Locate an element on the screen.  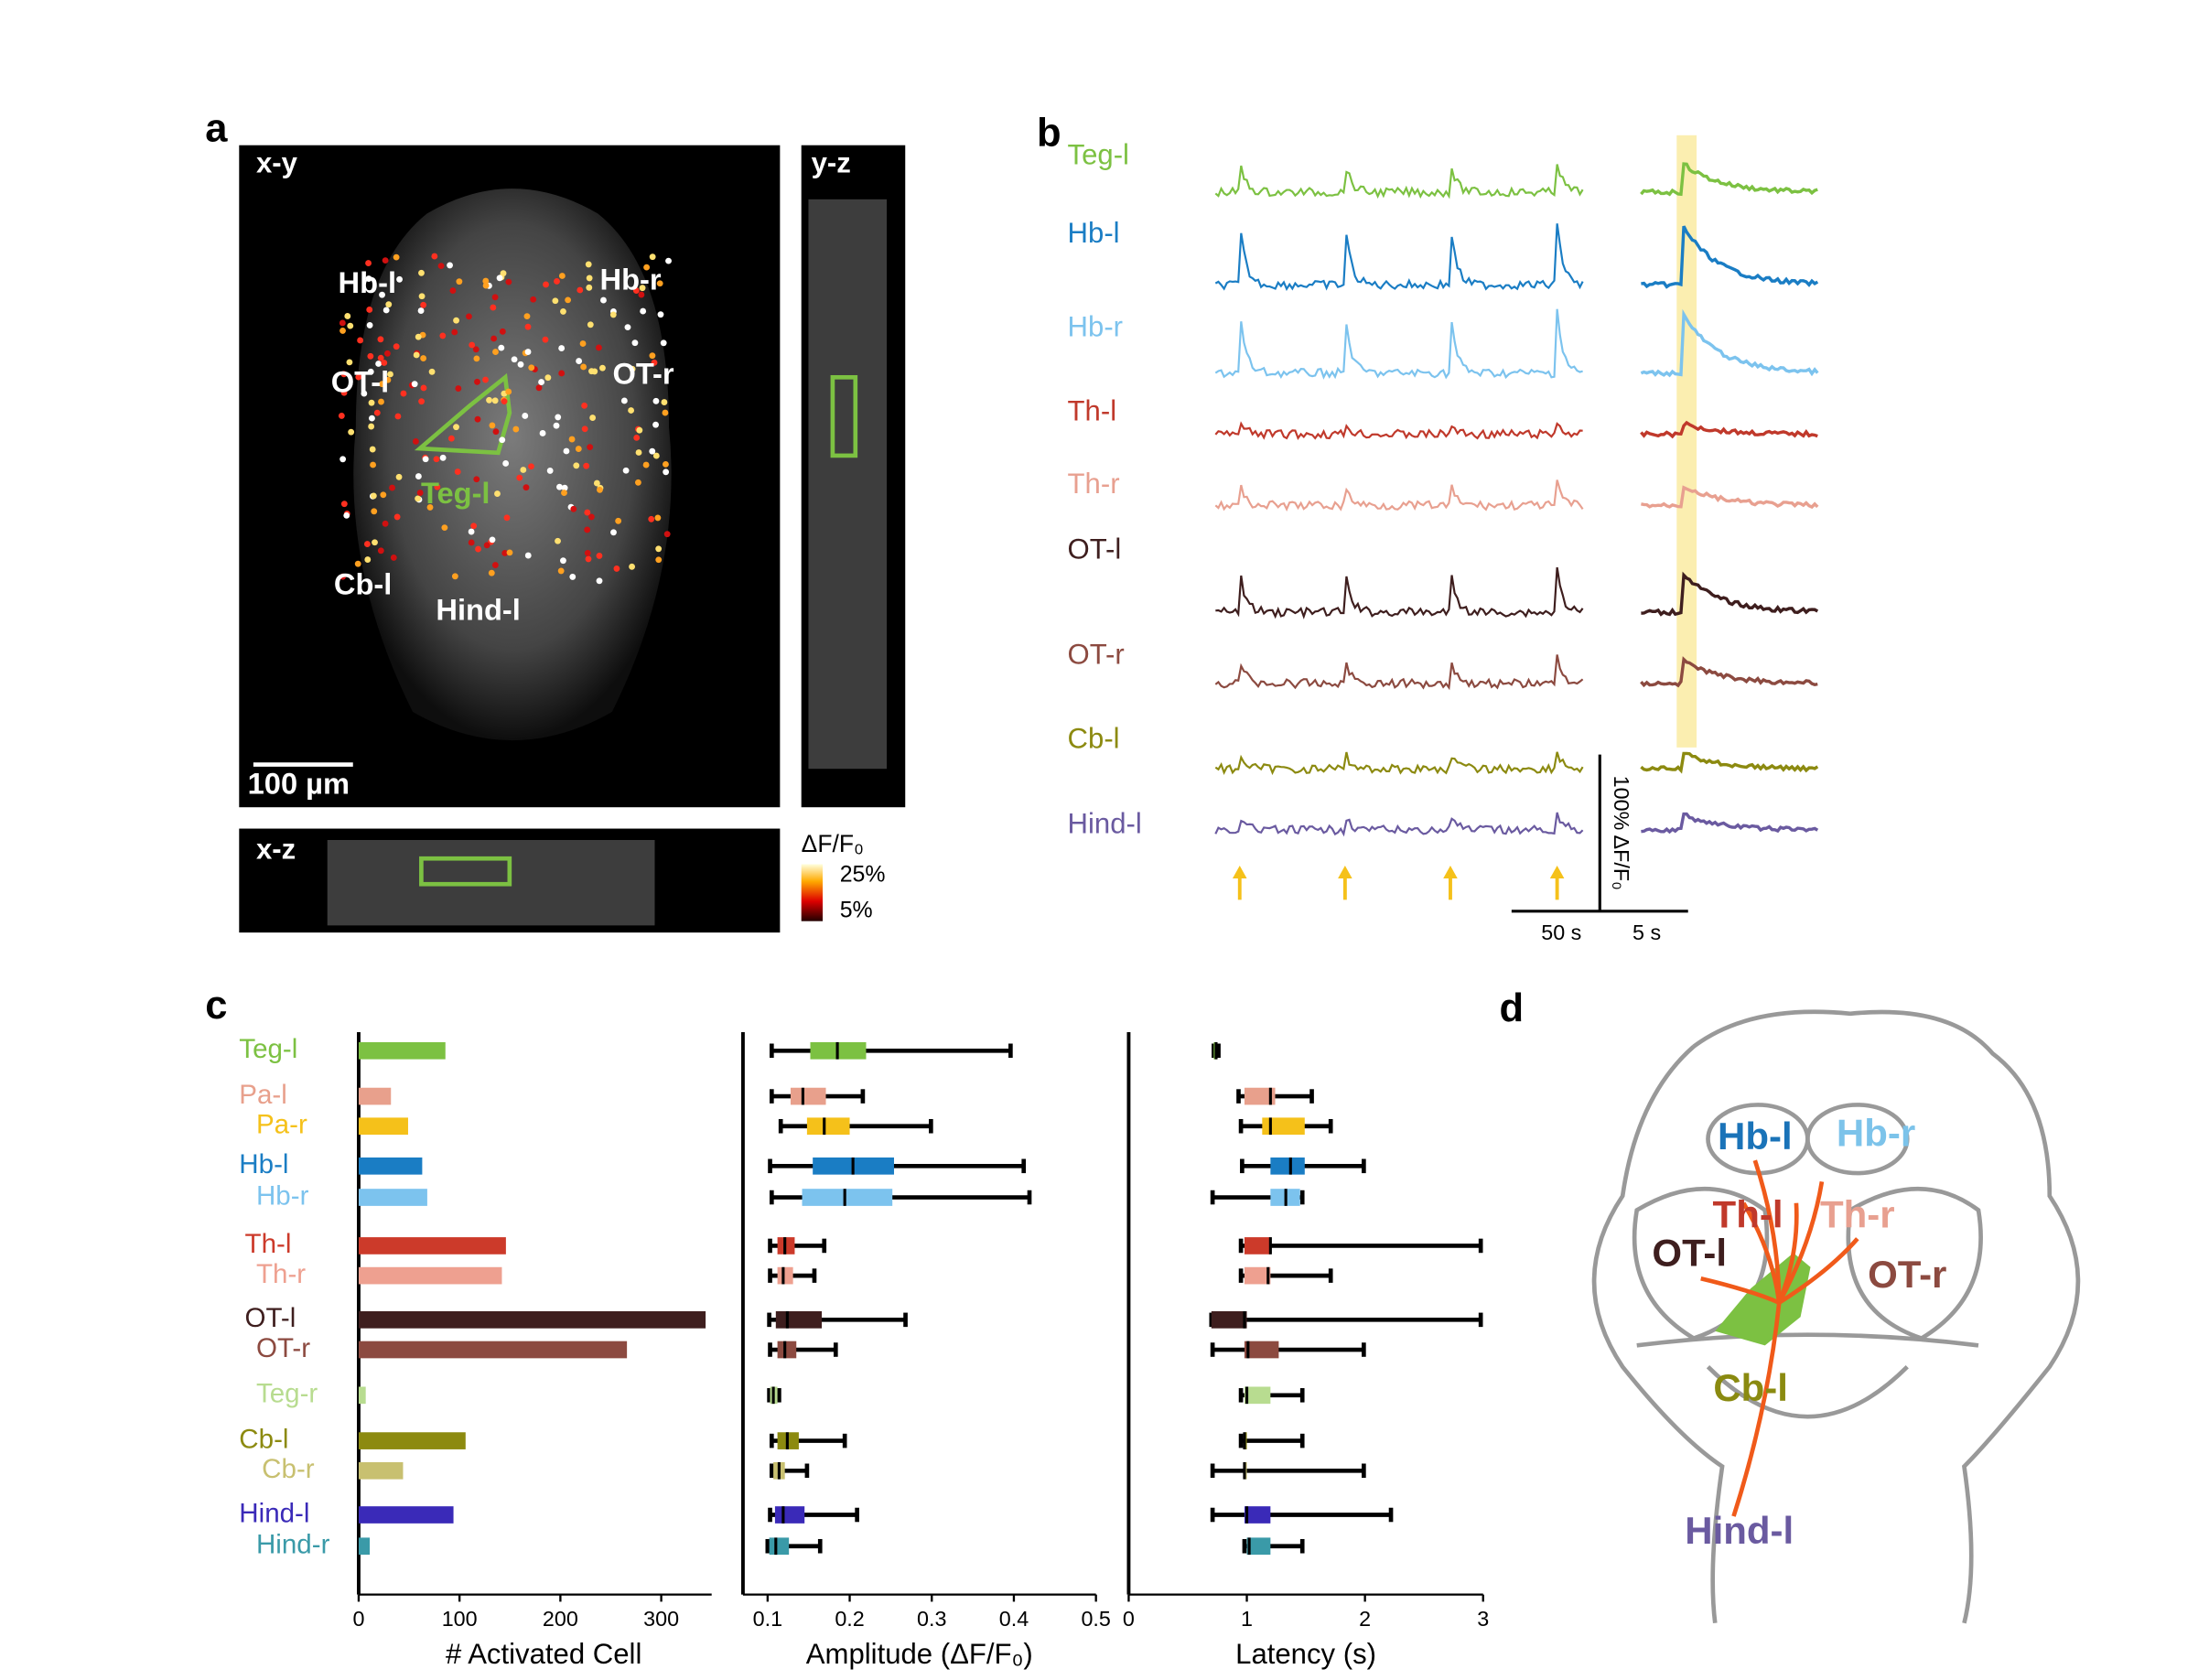
trace-label: Th-l is located at coordinates (1092, 410).